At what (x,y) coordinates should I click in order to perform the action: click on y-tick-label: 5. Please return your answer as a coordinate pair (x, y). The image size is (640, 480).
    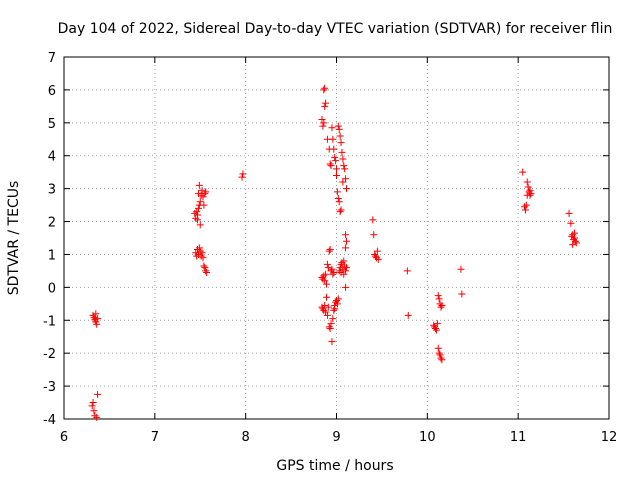
    Looking at the image, I should click on (52, 124).